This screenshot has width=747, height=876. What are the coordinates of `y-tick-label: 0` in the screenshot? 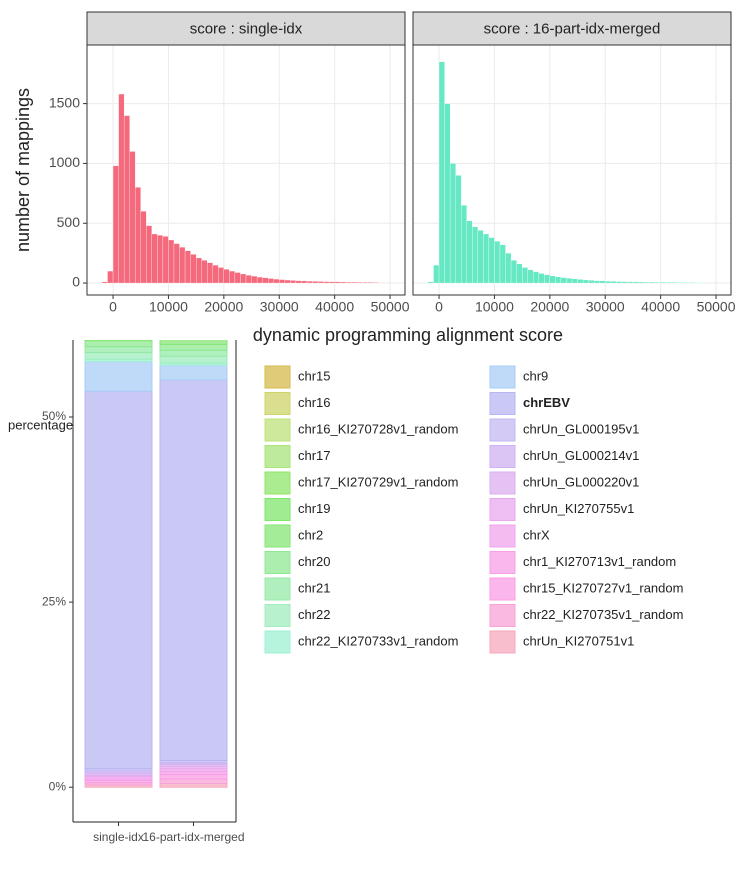 It's located at (76, 282).